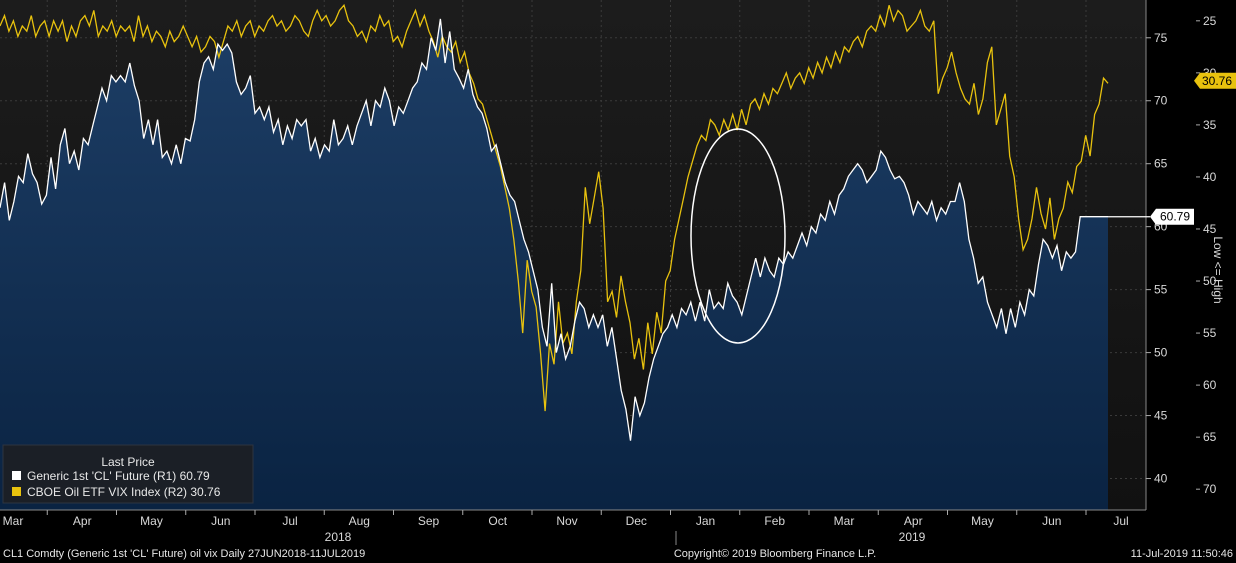 The image size is (1236, 563). What do you see at coordinates (1210, 281) in the screenshot?
I see `r2-tick-label: 50` at bounding box center [1210, 281].